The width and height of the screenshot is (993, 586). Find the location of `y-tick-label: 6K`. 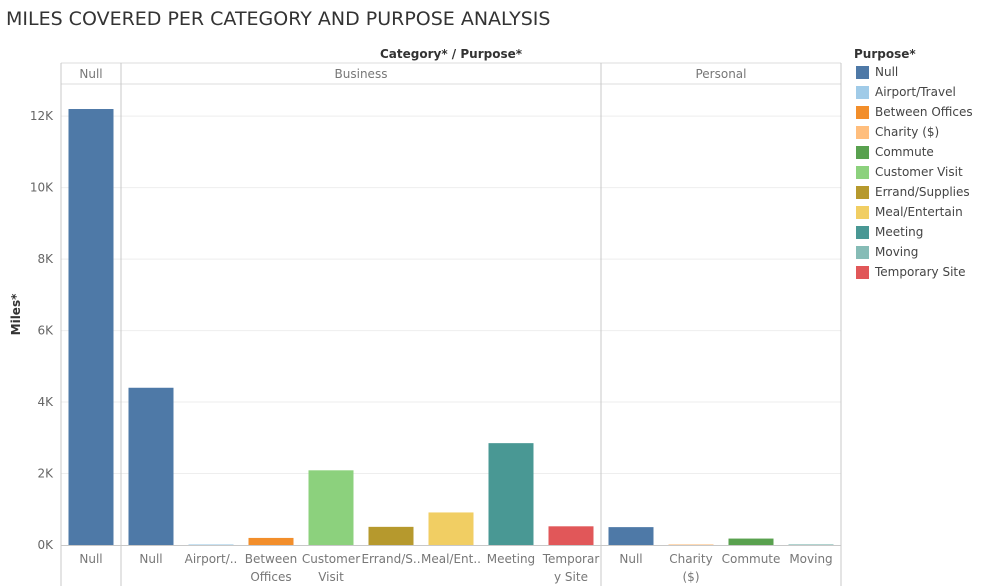

y-tick-label: 6K is located at coordinates (45, 331).